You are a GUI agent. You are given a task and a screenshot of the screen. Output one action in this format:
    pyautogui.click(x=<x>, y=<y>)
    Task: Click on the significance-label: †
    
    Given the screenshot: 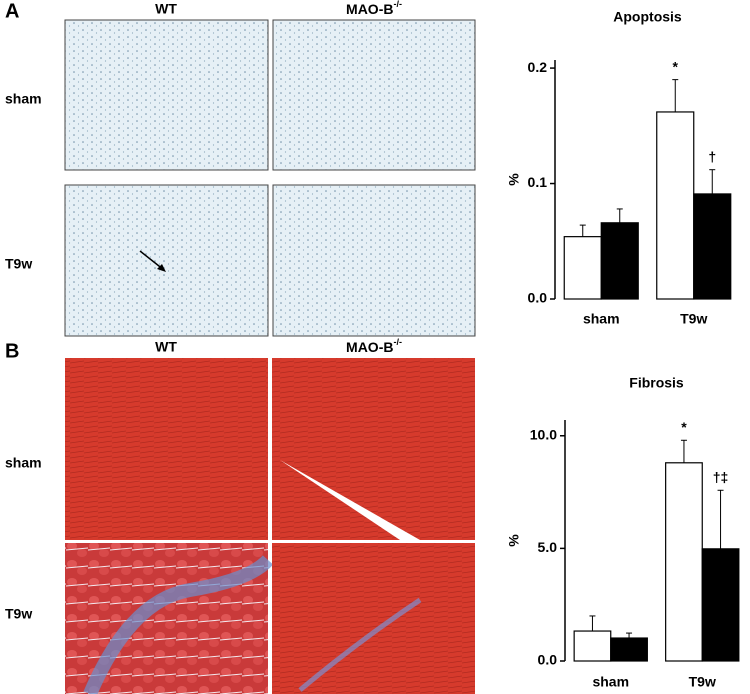 What is the action you would take?
    pyautogui.click(x=712, y=156)
    